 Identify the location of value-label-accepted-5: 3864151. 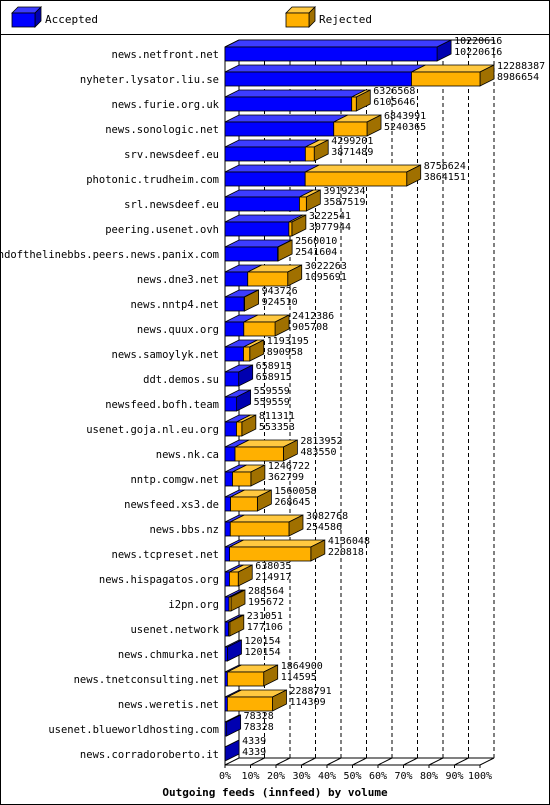
(445, 177).